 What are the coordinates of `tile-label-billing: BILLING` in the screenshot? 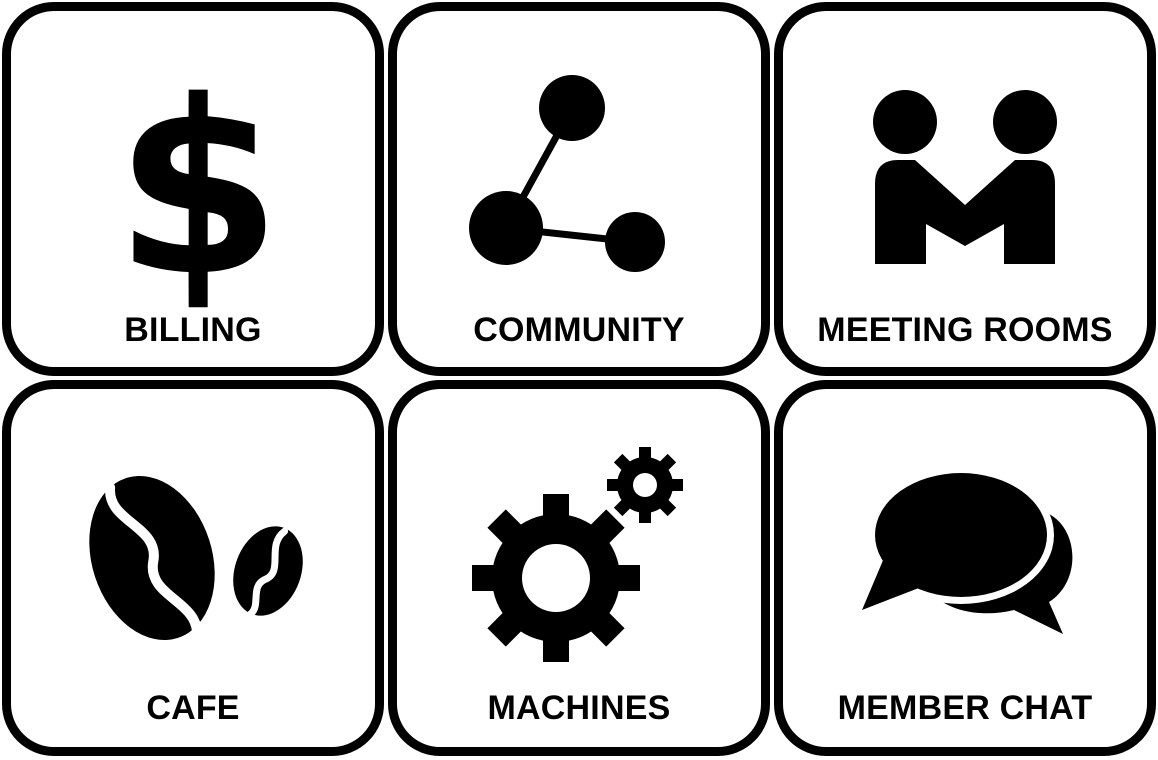 It's located at (193, 330).